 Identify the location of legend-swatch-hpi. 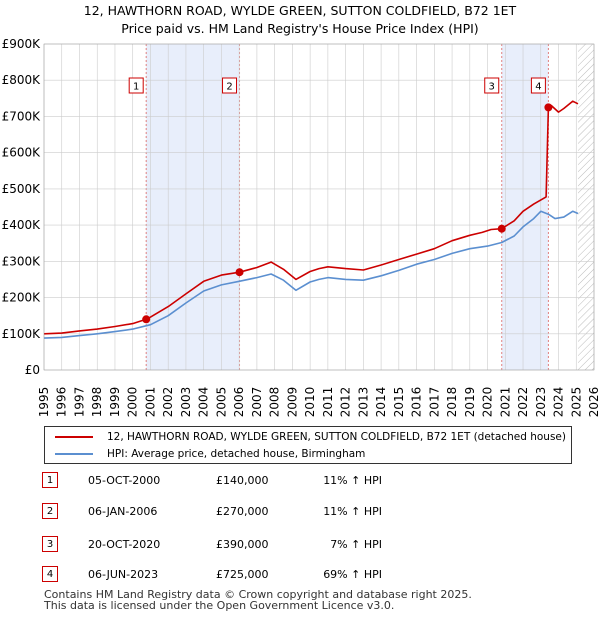
(74, 454).